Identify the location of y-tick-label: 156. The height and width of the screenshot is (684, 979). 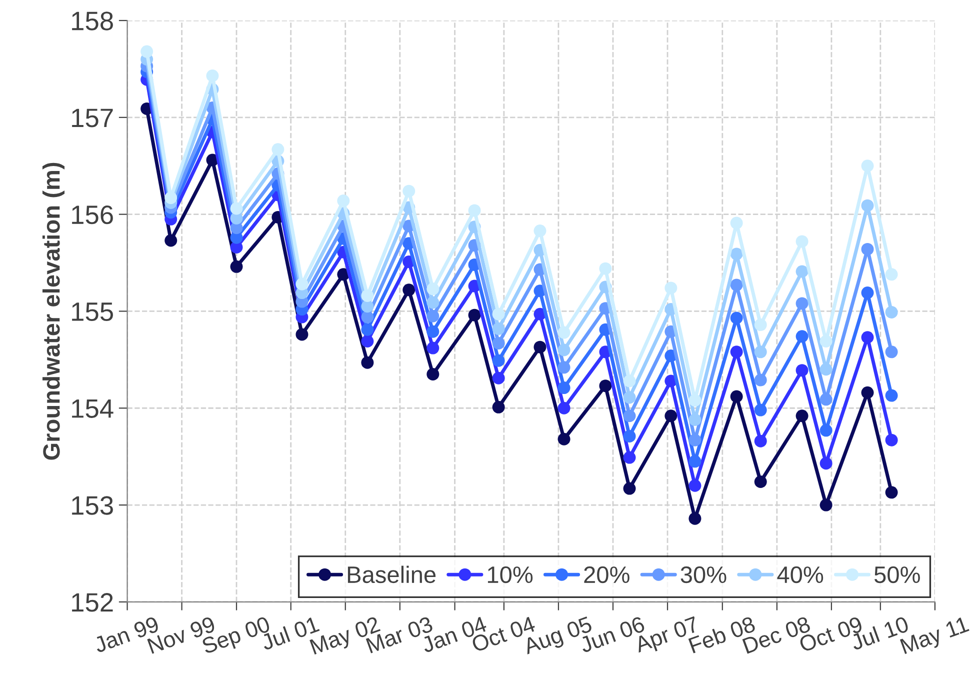
(92, 214).